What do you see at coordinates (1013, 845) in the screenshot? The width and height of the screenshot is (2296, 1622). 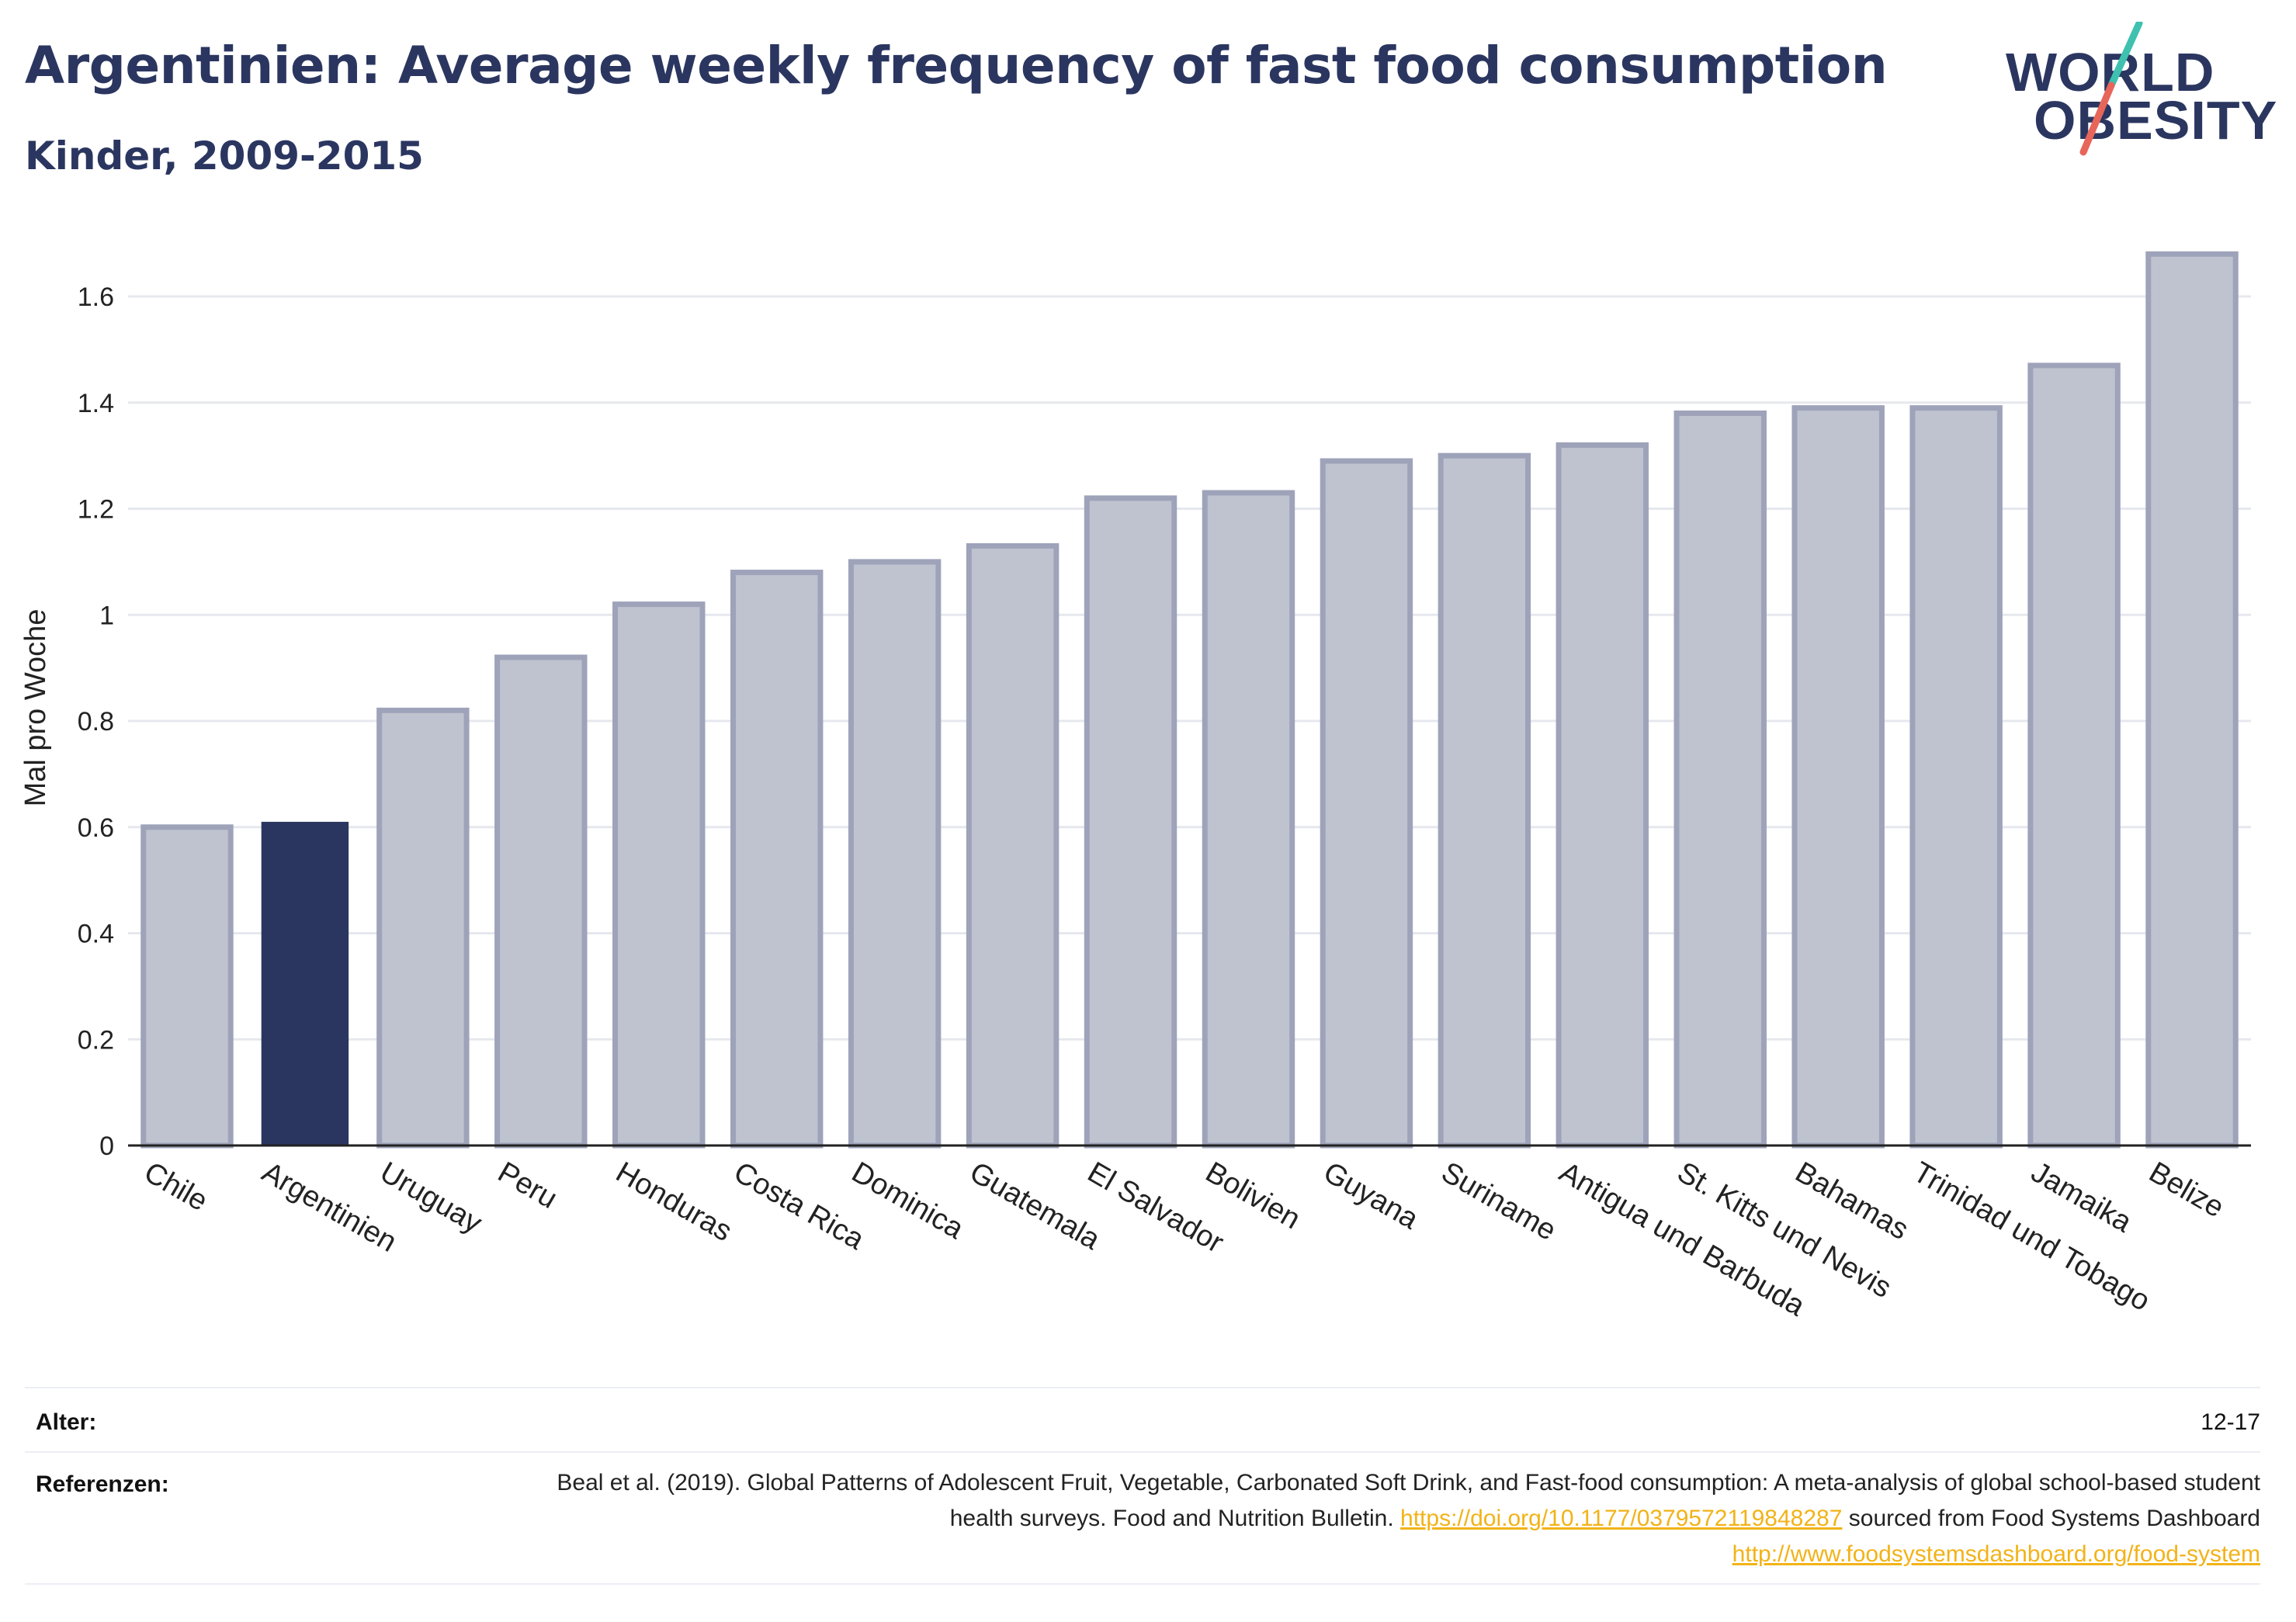 I see `bar-guatemala` at bounding box center [1013, 845].